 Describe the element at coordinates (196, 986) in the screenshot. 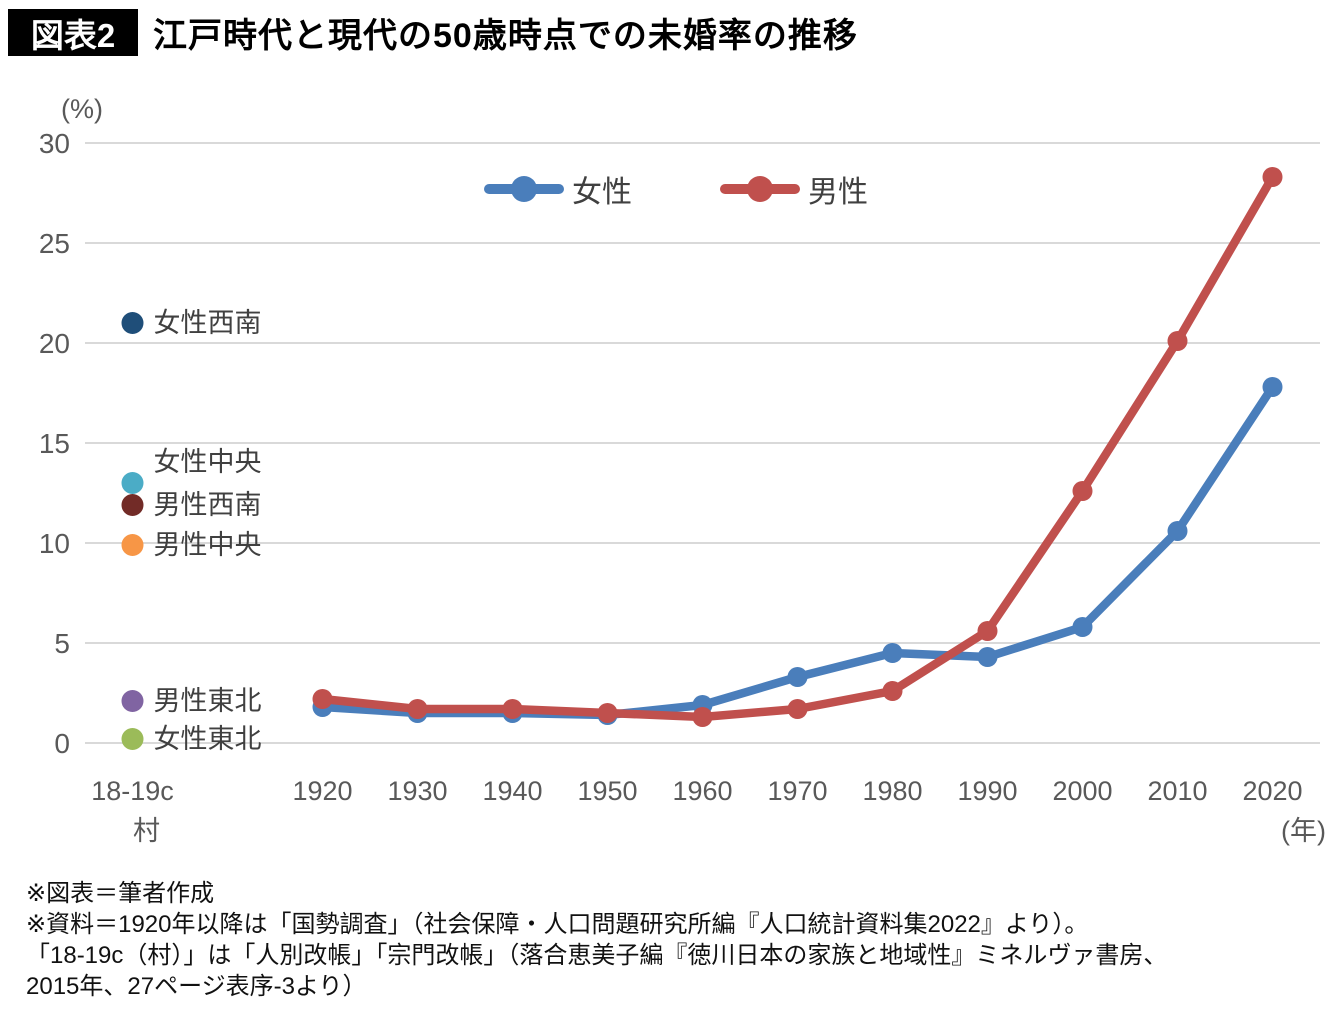

I see `note-line: 2015年、27ページ表序-3より）` at that location.